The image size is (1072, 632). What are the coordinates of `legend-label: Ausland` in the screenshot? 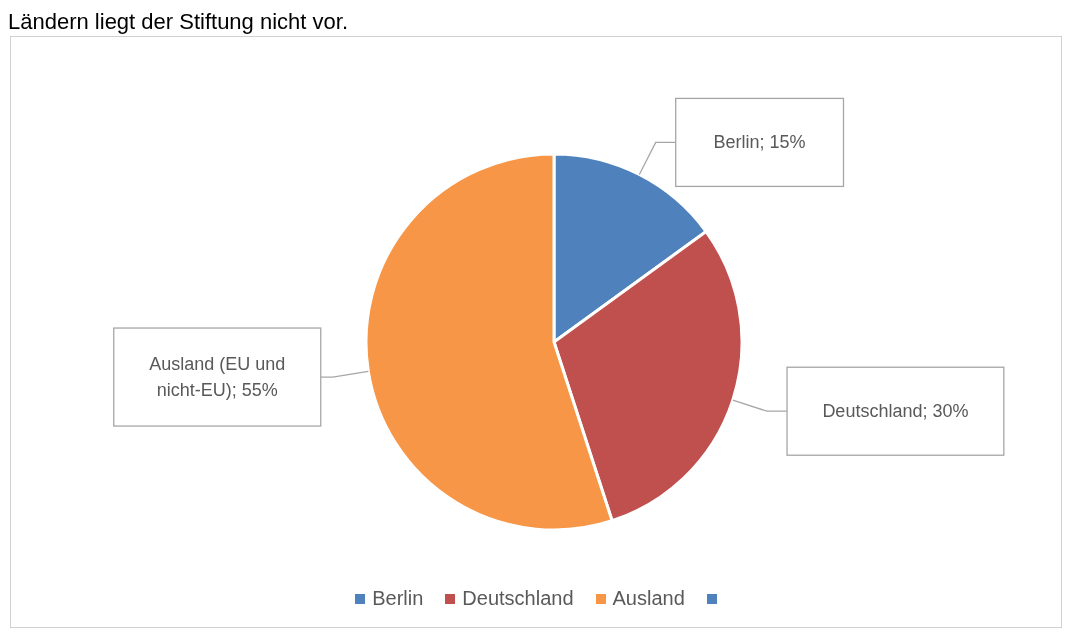 It's located at (648, 598).